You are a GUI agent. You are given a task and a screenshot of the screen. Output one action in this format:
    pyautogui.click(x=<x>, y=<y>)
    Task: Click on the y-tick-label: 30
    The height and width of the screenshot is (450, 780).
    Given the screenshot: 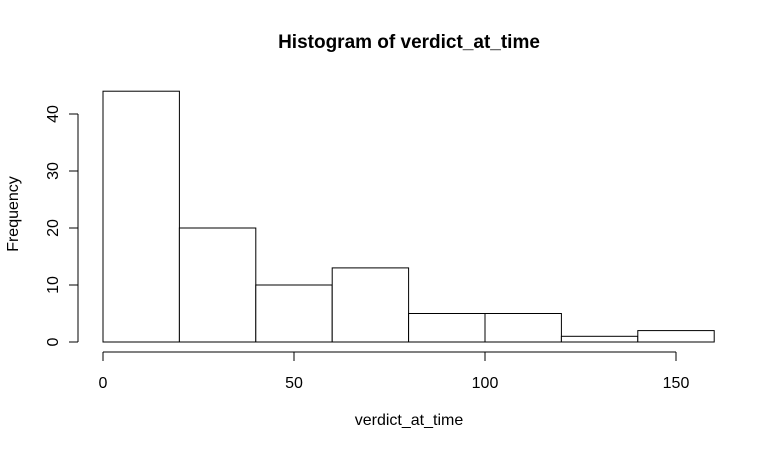 What is the action you would take?
    pyautogui.click(x=53, y=171)
    